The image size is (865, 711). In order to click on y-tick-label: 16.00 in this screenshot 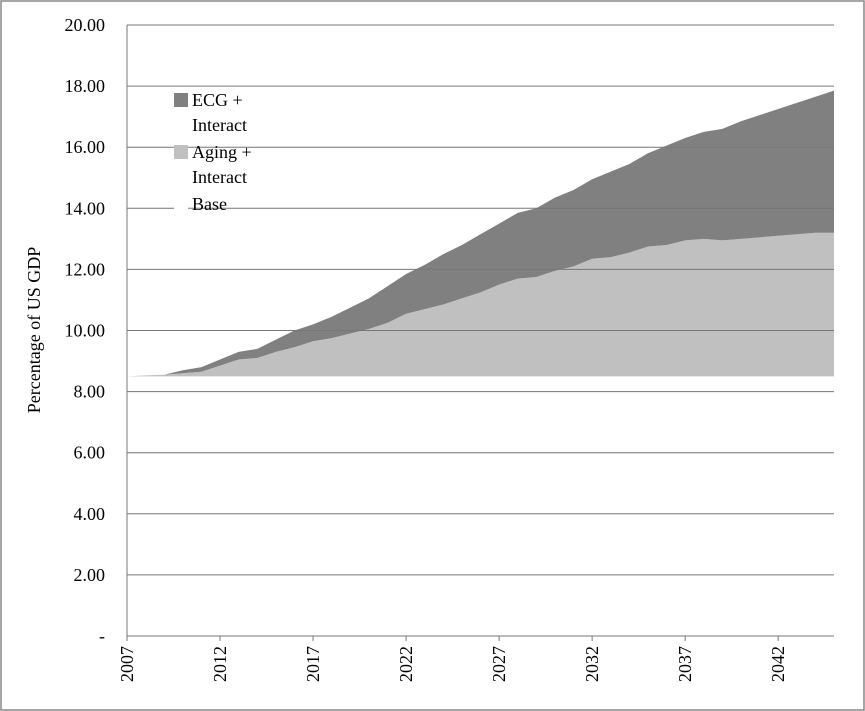, I will do `click(85, 147)`.